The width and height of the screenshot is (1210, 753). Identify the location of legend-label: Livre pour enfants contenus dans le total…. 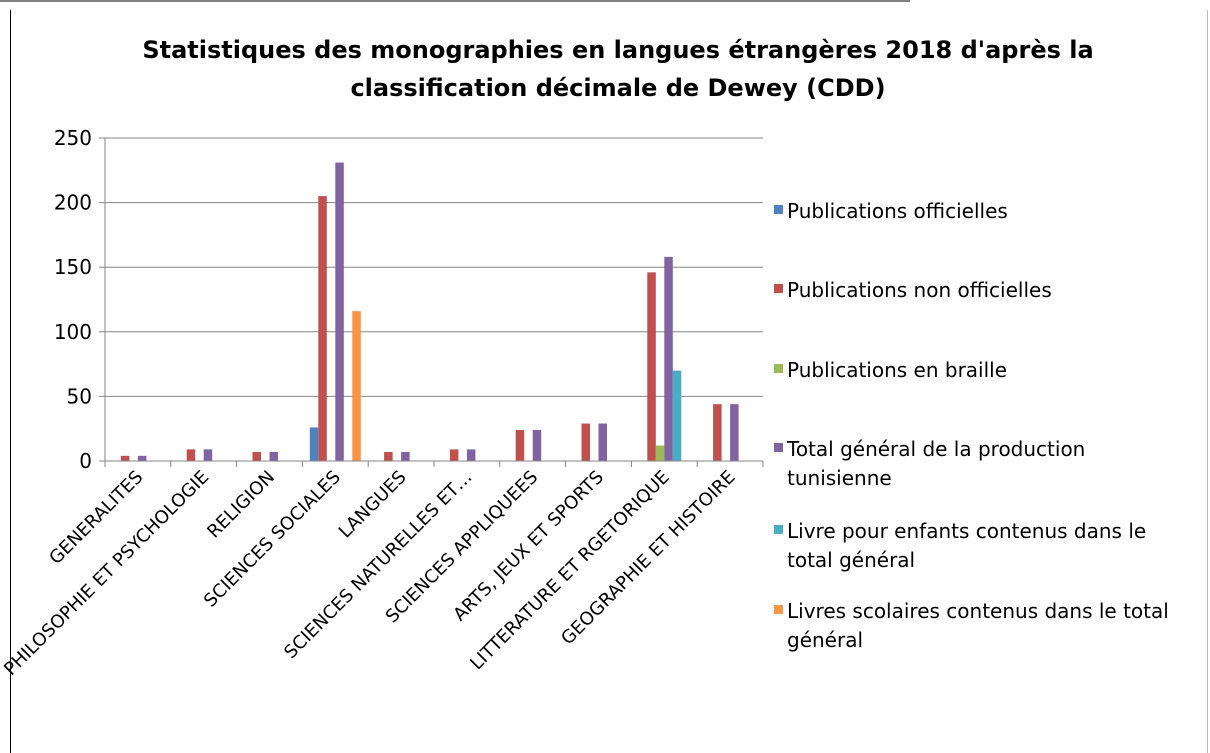
(966, 545).